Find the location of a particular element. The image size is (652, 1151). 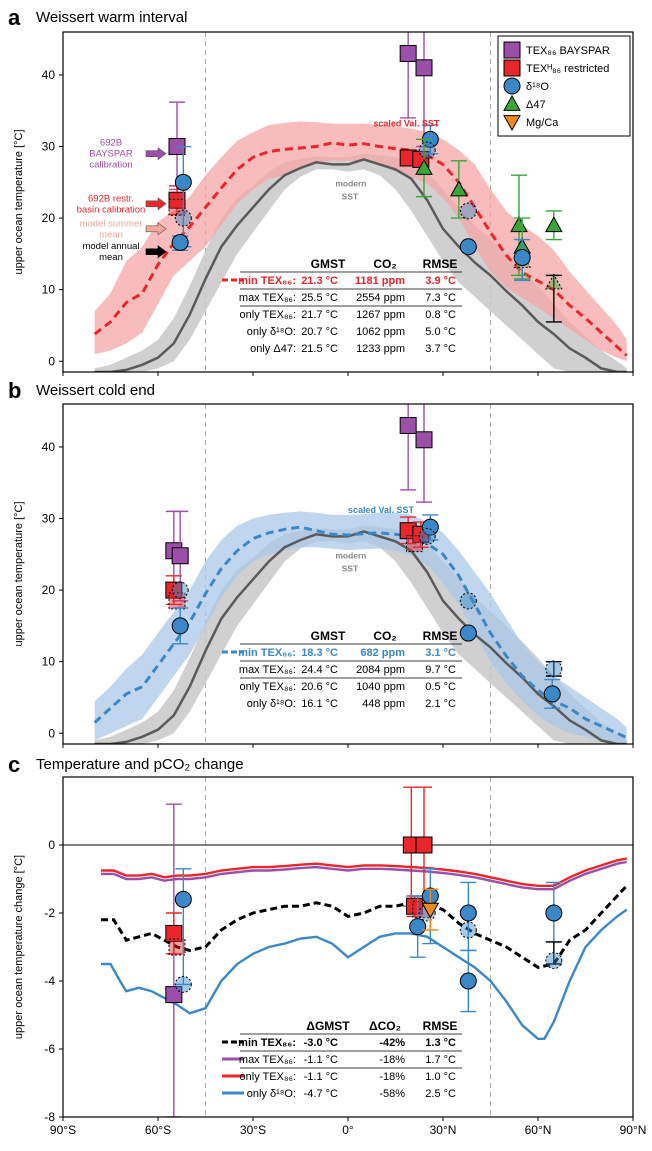

legend-marker is located at coordinates (512, 68).